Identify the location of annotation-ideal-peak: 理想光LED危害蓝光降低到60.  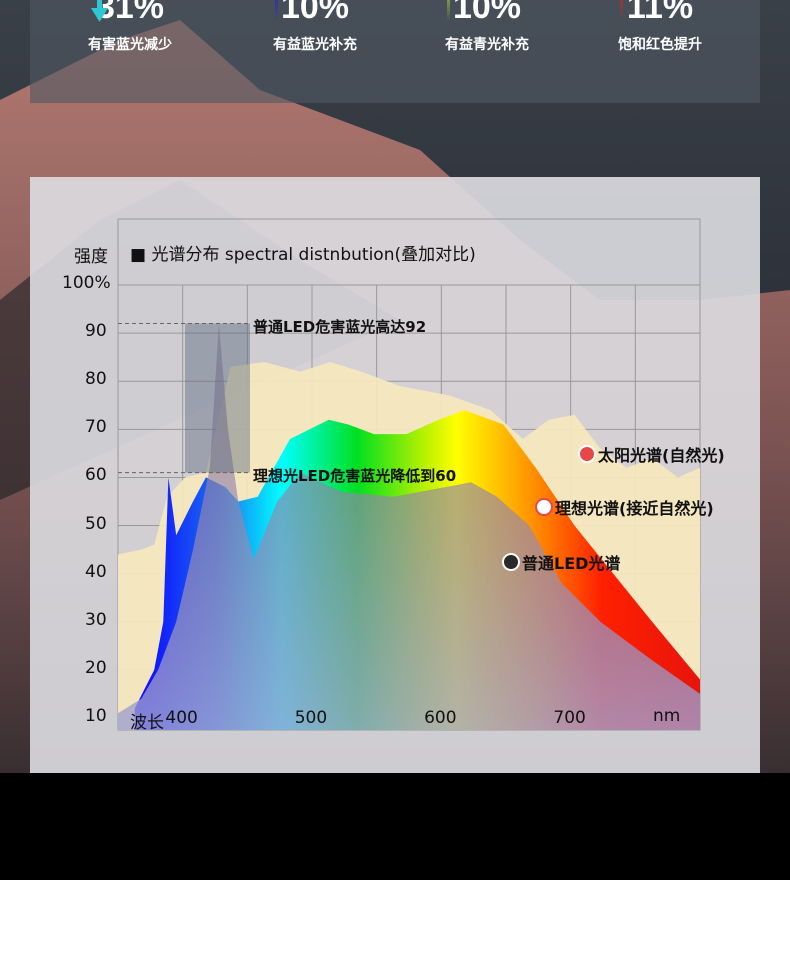
(355, 476).